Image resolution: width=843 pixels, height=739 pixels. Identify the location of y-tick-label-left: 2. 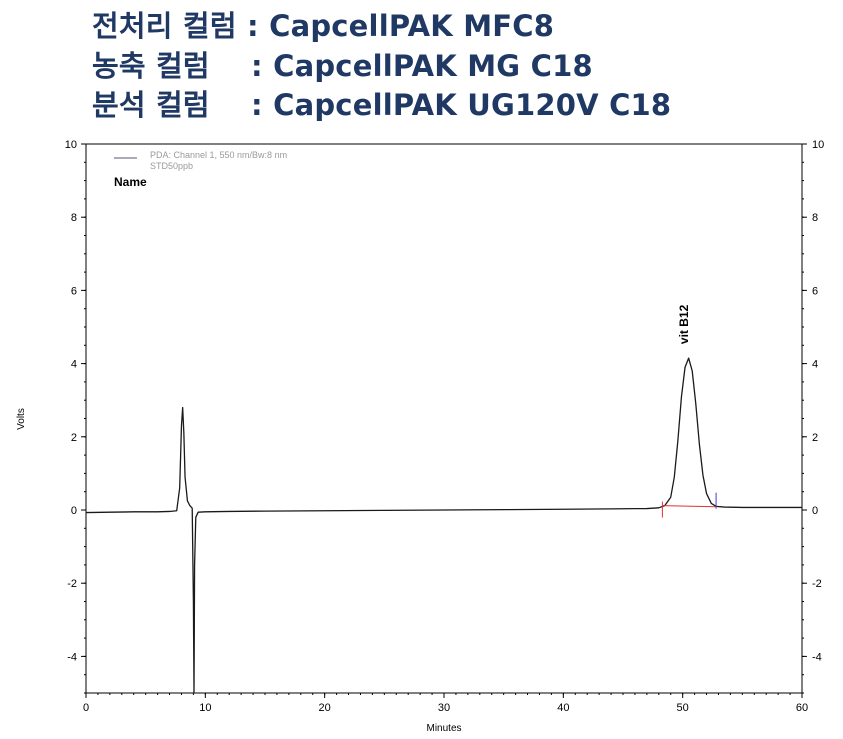
(74, 438).